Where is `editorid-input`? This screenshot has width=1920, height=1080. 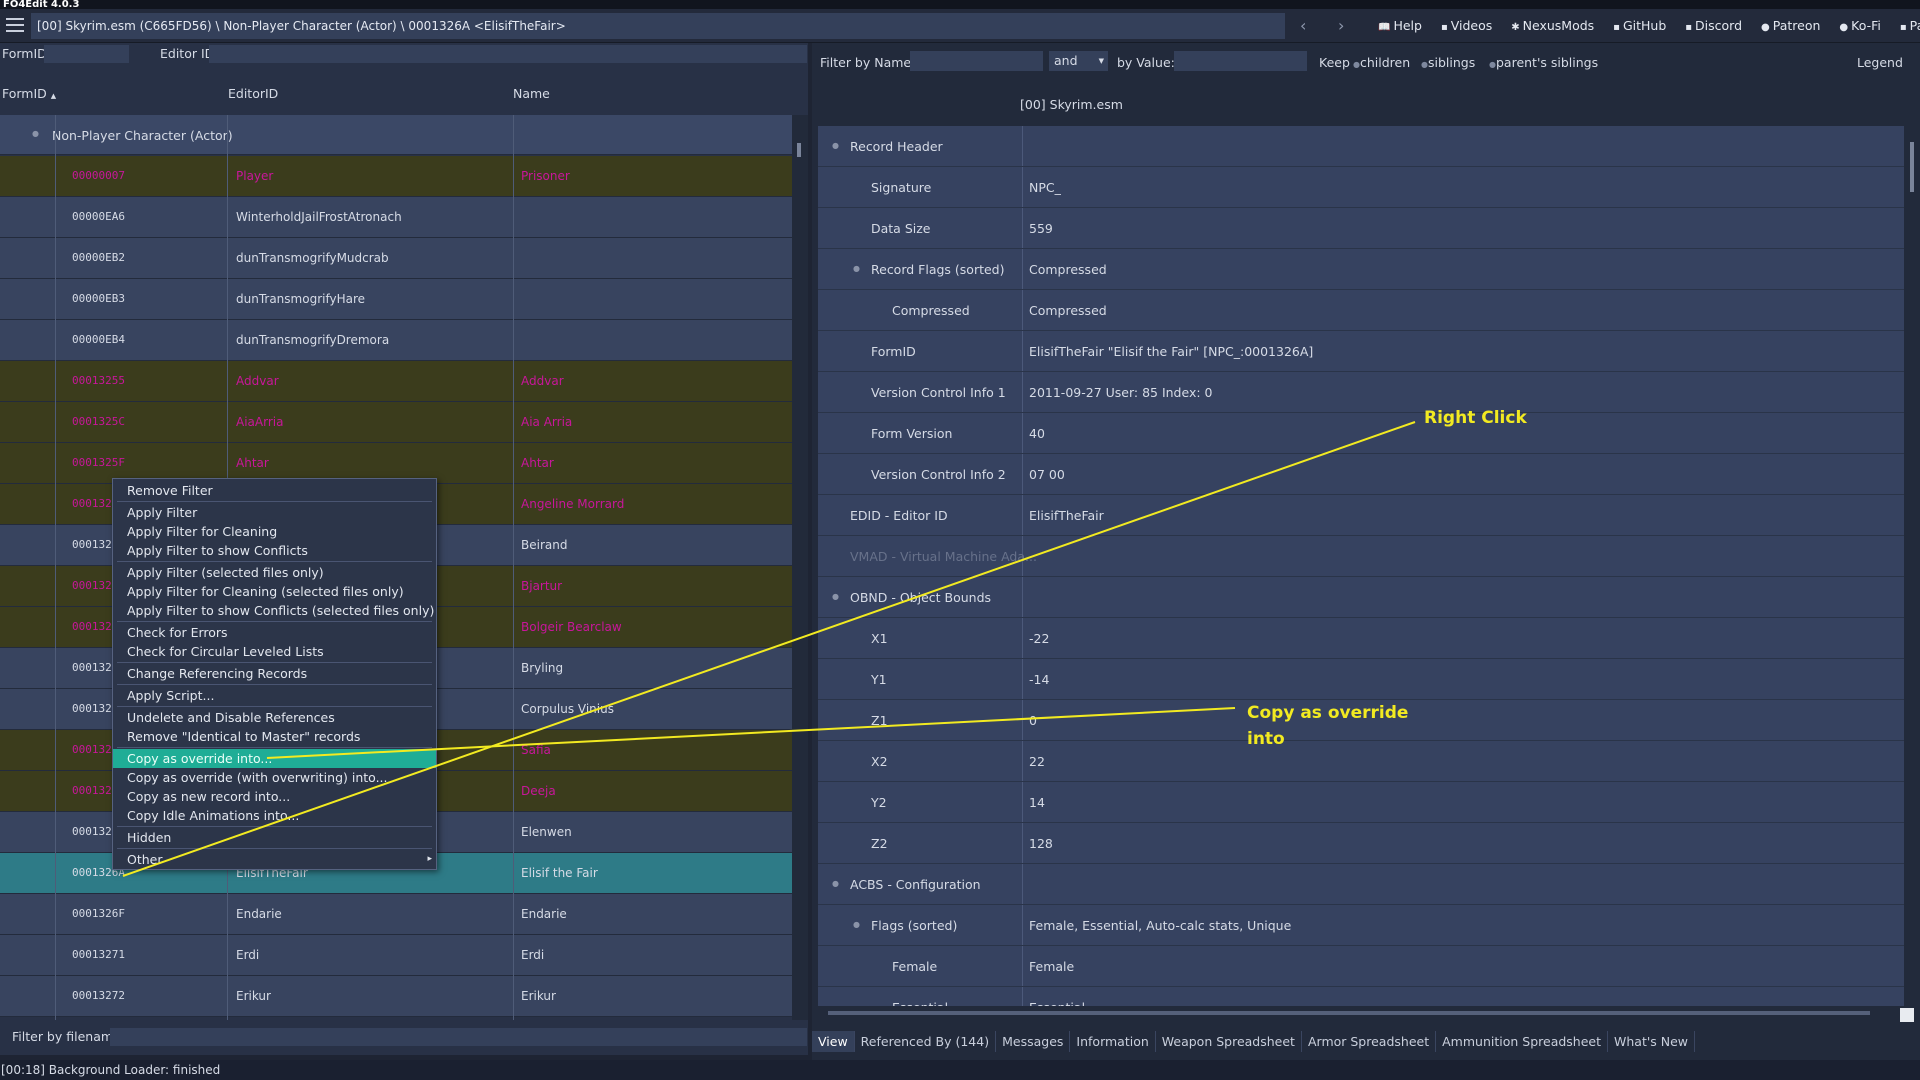
editorid-input is located at coordinates (508, 54).